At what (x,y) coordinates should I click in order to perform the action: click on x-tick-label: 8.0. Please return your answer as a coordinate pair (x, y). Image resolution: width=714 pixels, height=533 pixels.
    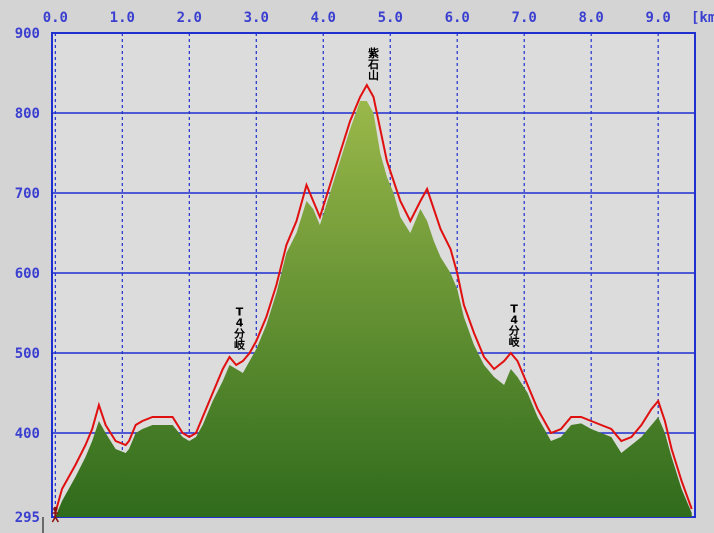
    Looking at the image, I should click on (591, 18).